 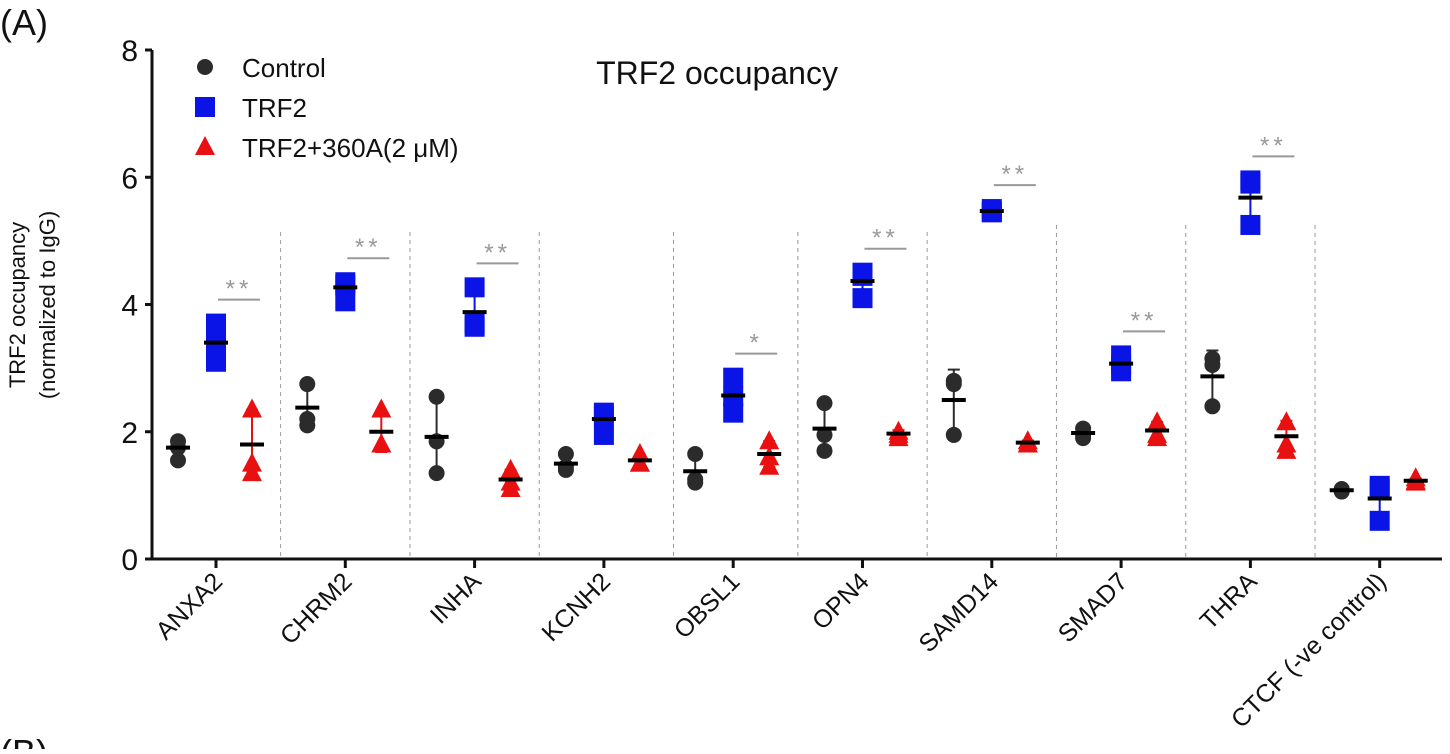 What do you see at coordinates (129, 560) in the screenshot?
I see `y-tick-label: 0` at bounding box center [129, 560].